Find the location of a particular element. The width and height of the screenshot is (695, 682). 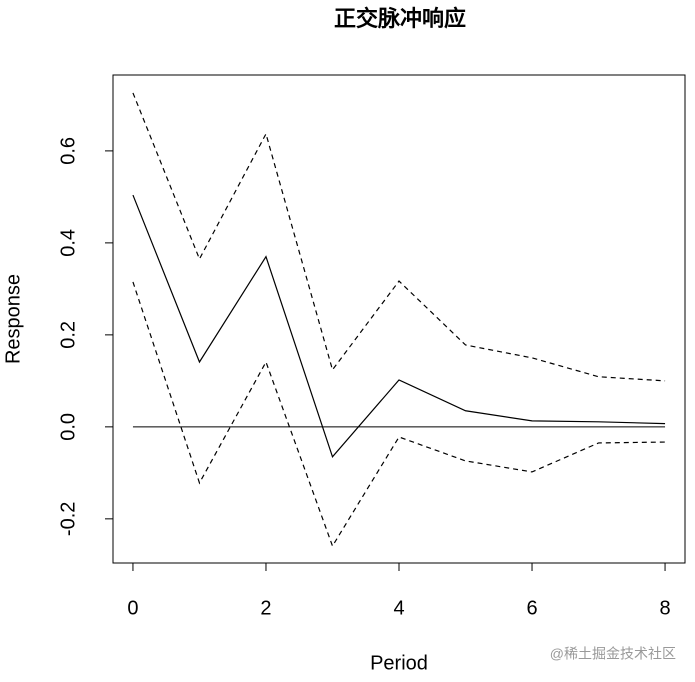

x-axis-label: Period is located at coordinates (399, 663).